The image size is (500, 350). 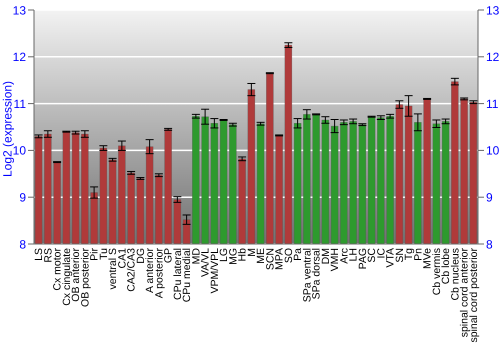 What do you see at coordinates (409, 254) in the screenshot?
I see `x-tick-label: Tg` at bounding box center [409, 254].